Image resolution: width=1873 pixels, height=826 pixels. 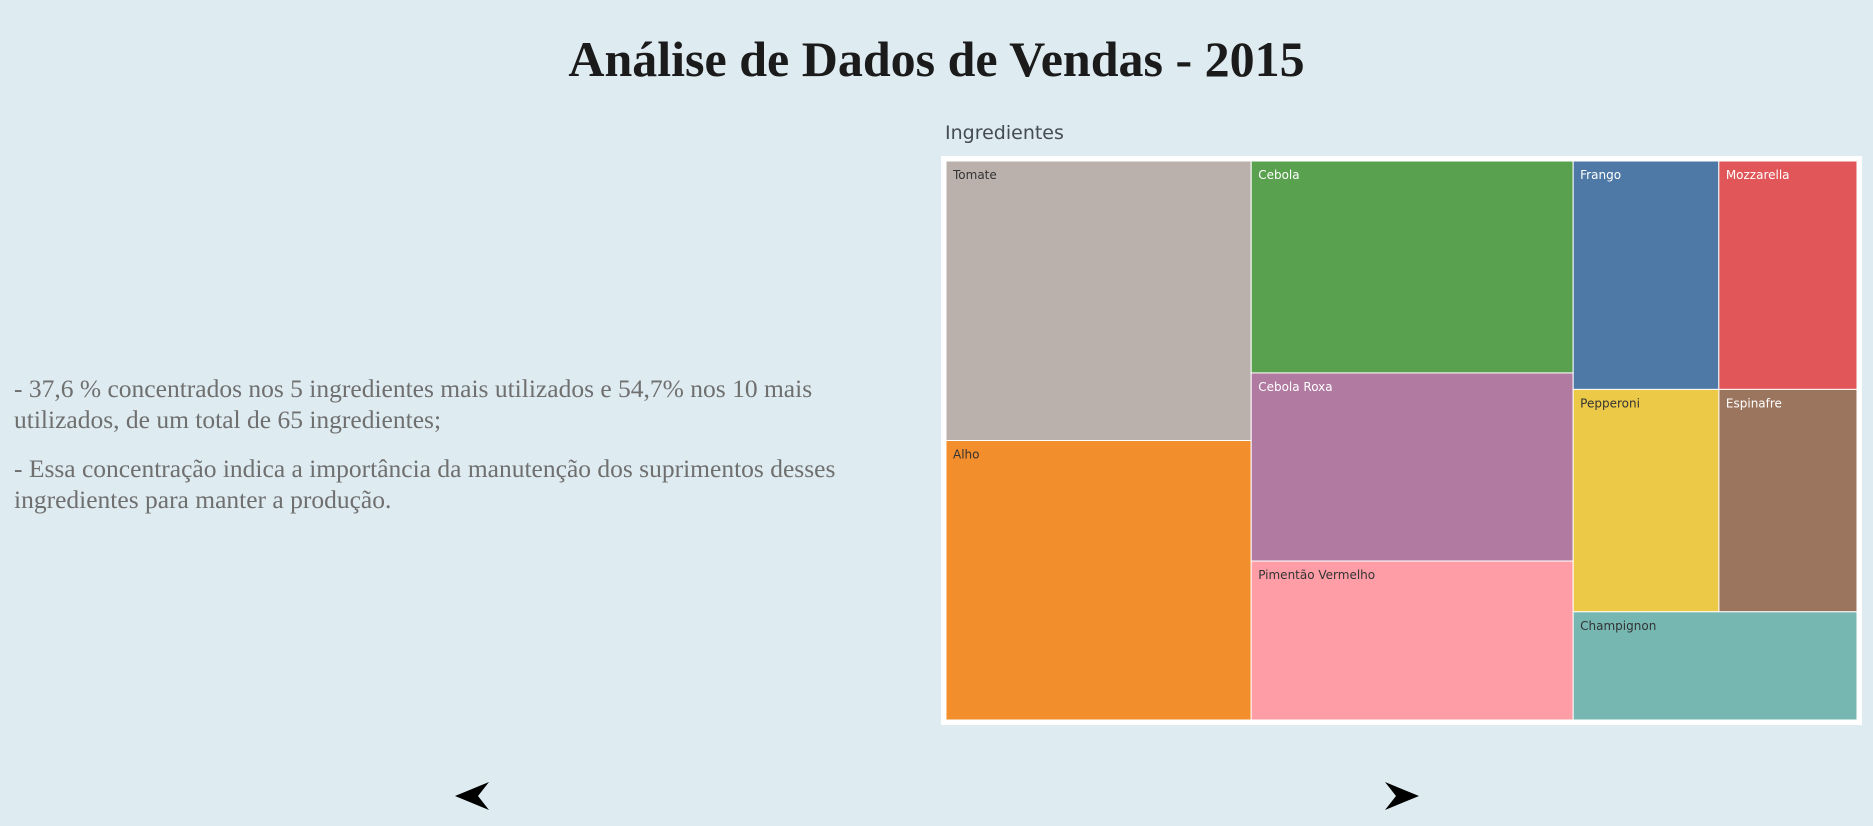 I want to click on treemap-label-espinafre: Espinafre, so click(x=1754, y=403).